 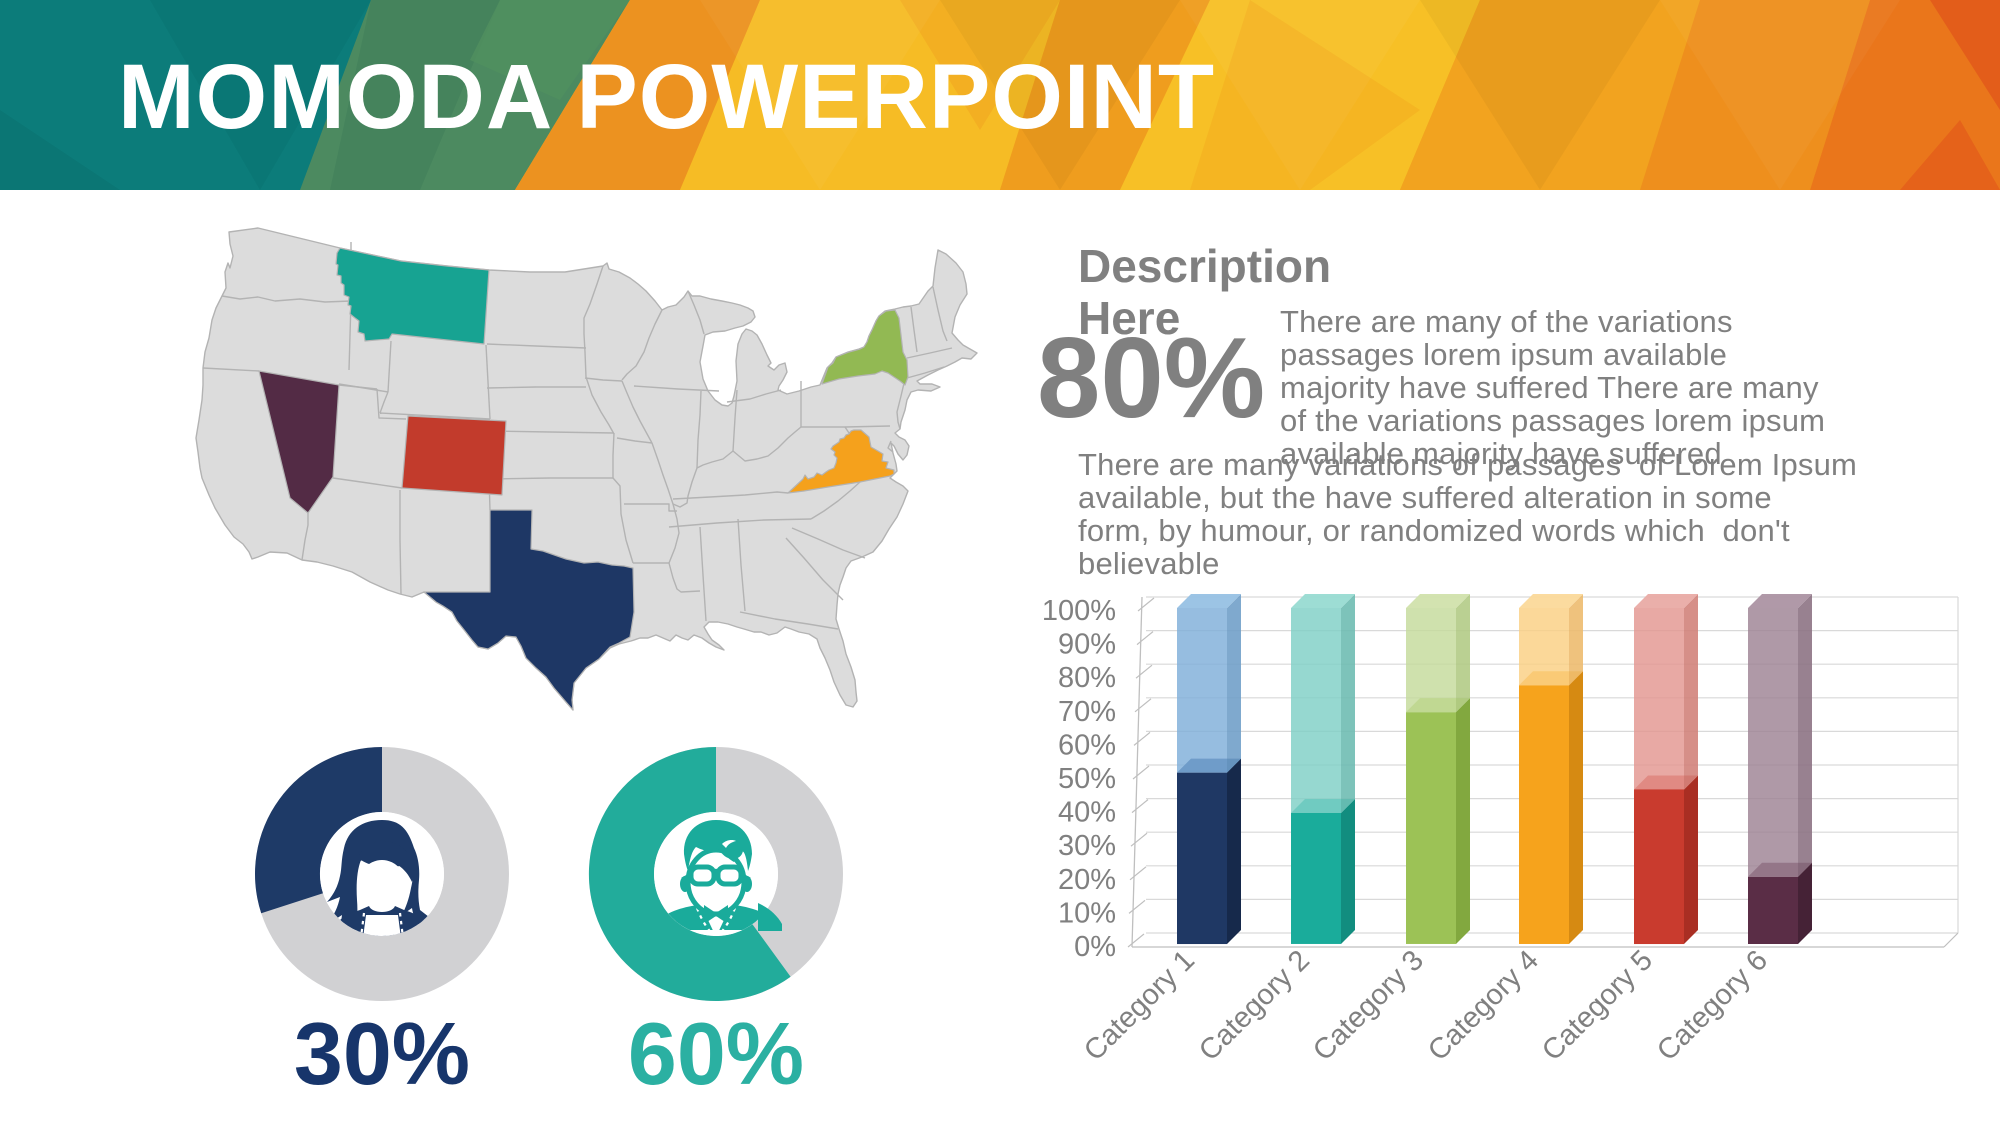 What do you see at coordinates (1552, 420) in the screenshot?
I see `svg-text:of the variations passages lor: of the variations passages lorem ipsum` at bounding box center [1552, 420].